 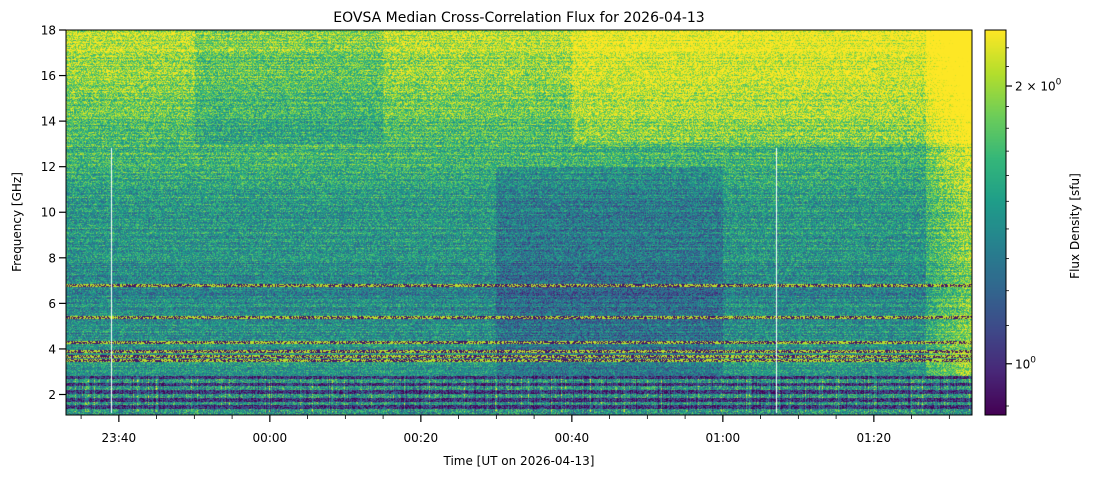 I want to click on y-tick-label: 8, so click(x=52, y=258).